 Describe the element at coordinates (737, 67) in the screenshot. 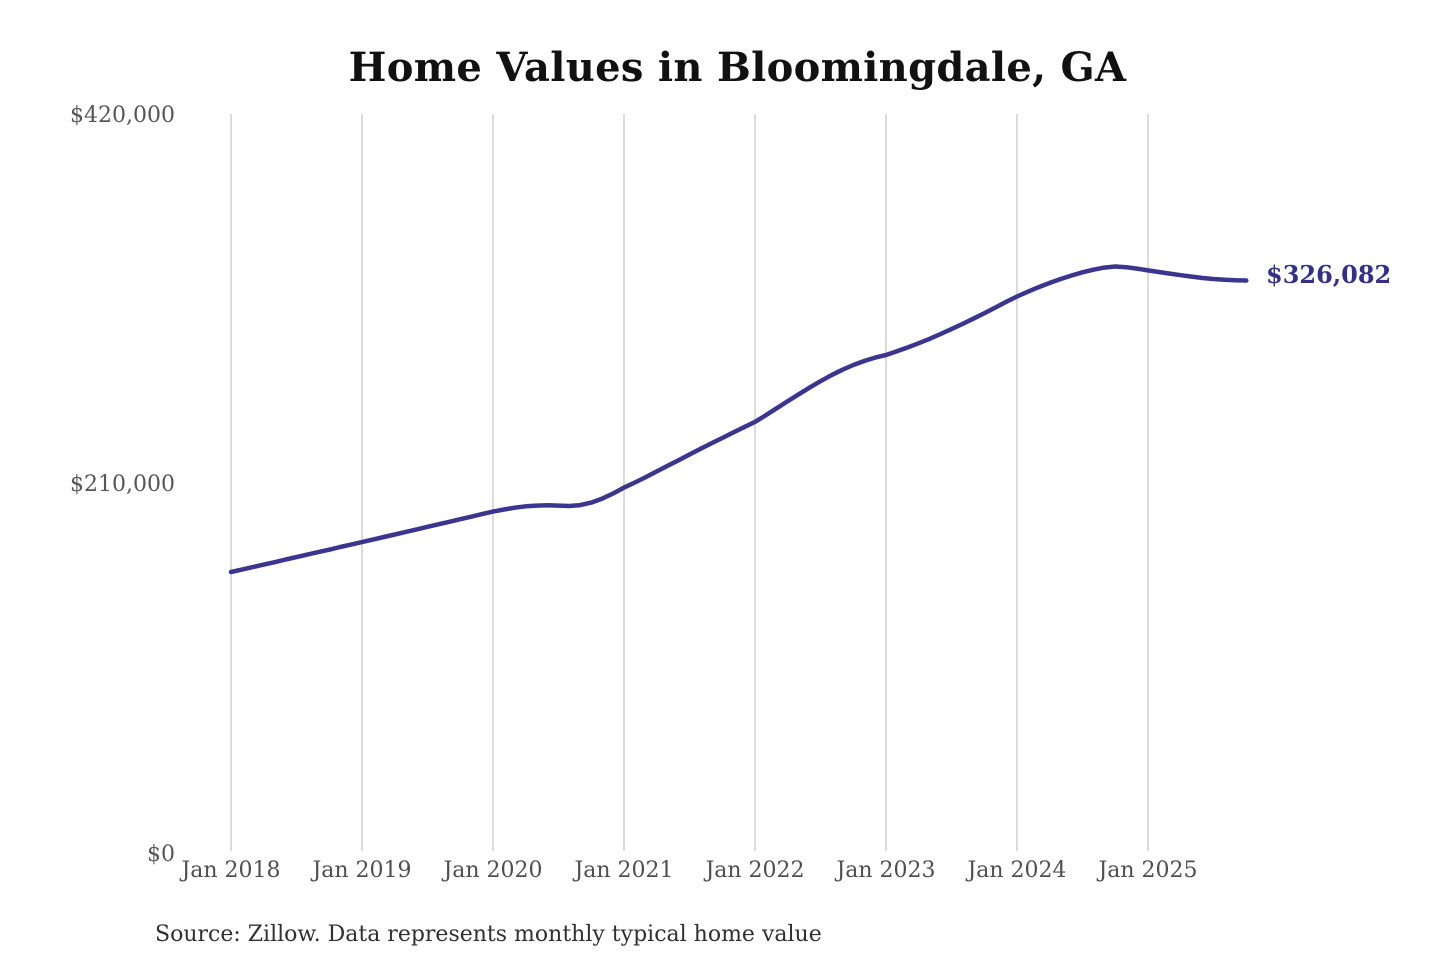

I see `chart-title: Home Values in Bloomingdale, GA` at that location.